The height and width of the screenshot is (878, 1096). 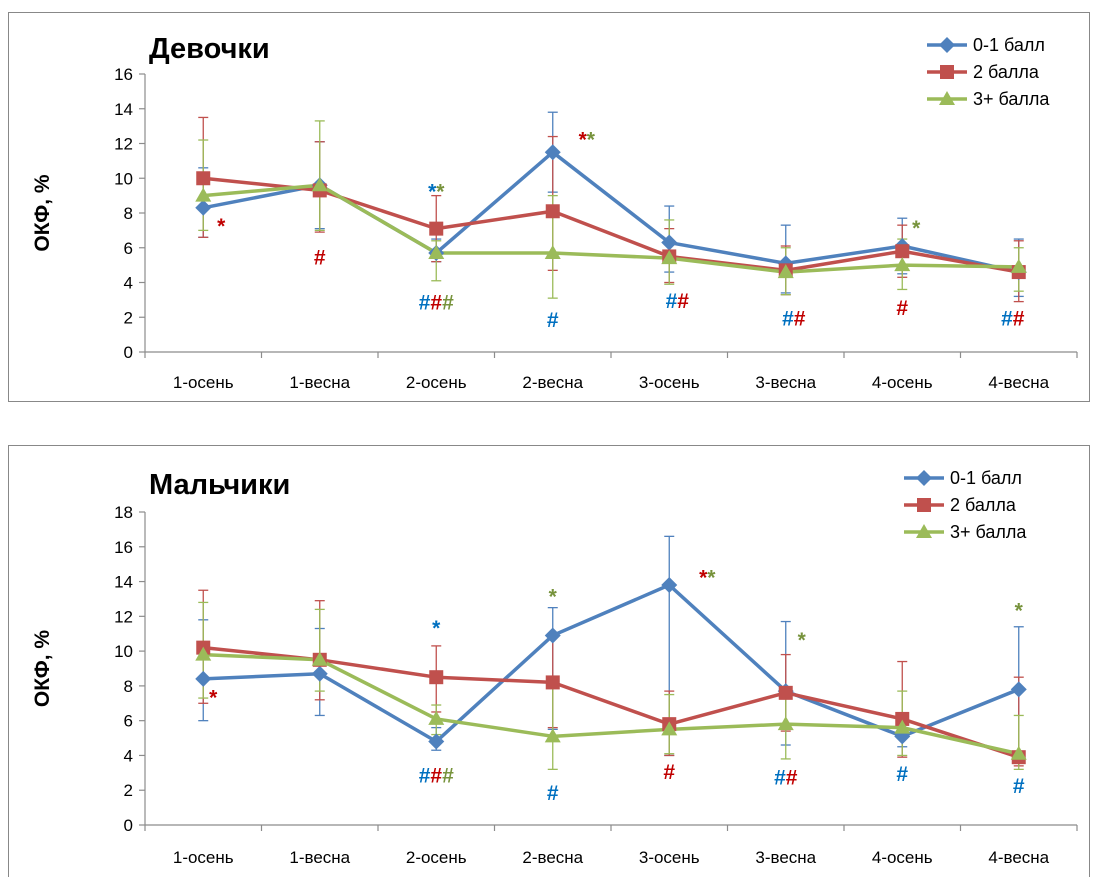 I want to click on y-tick-label: 18, so click(x=123, y=512).